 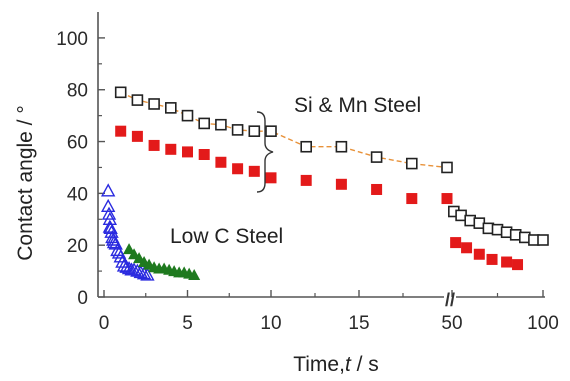 I want to click on y-axis-label: Contact angle / °, so click(x=25, y=183).